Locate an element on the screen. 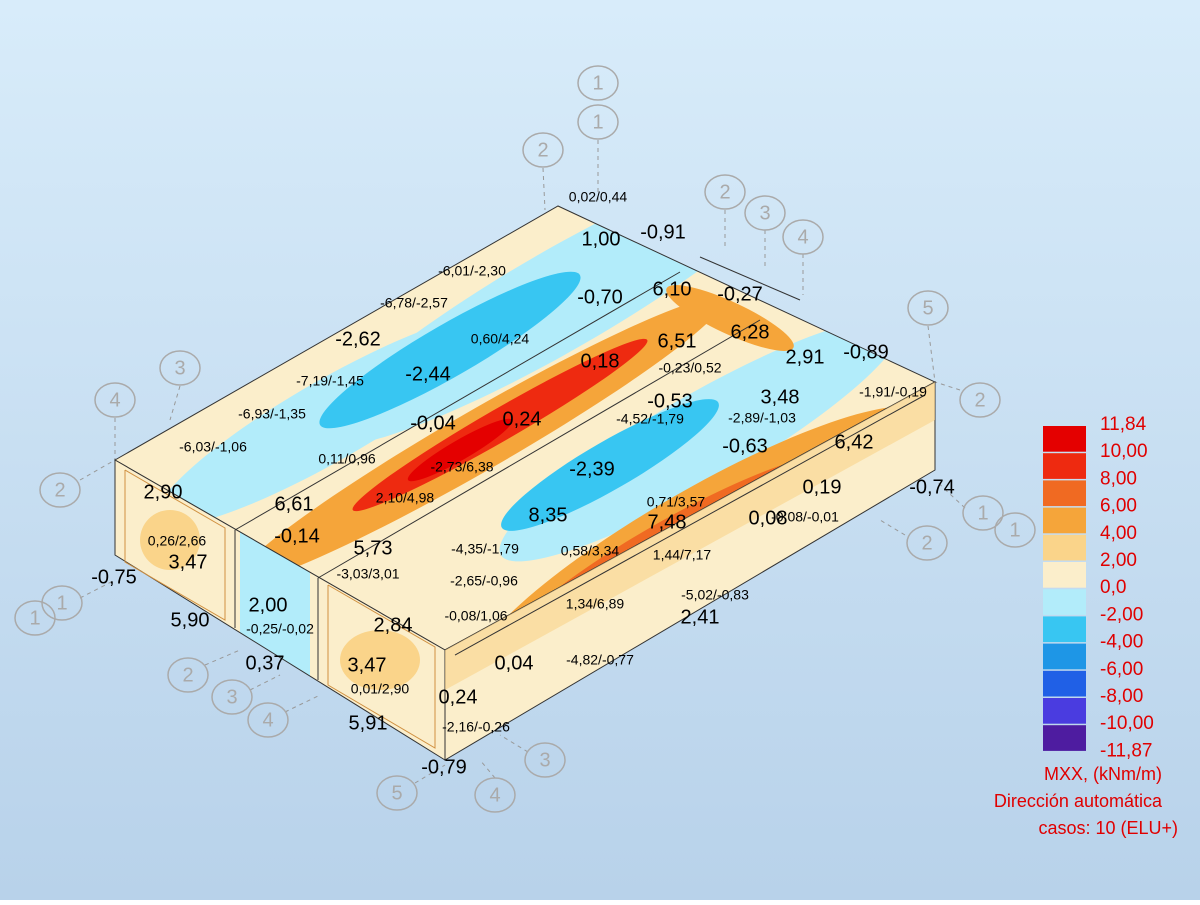  result-label: 2,41 is located at coordinates (700, 617).